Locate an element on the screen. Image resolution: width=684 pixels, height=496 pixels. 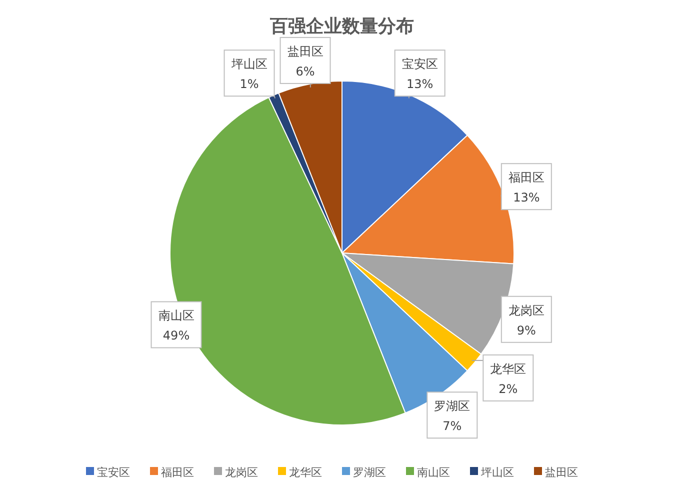
legend-label: 福田区 is located at coordinates (177, 472).